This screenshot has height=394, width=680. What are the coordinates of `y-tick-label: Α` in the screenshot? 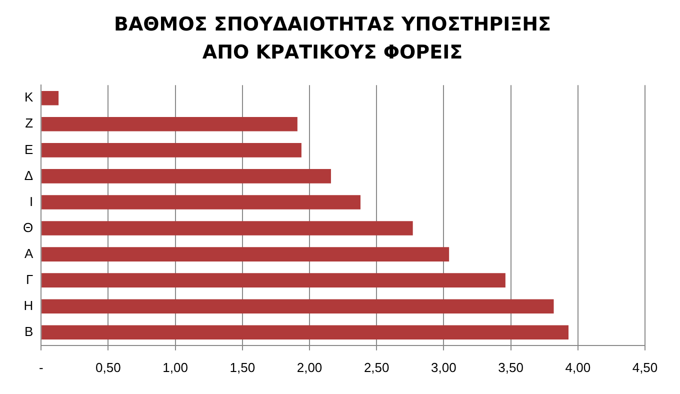 It's located at (29, 253).